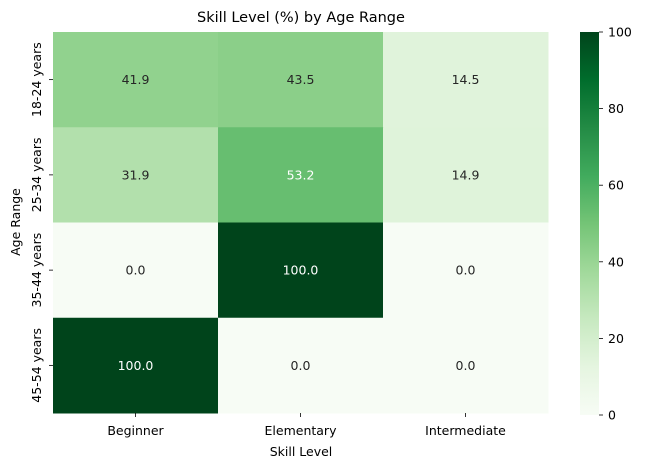  Describe the element at coordinates (36, 365) in the screenshot. I see `y-tick-label: 45-54 years` at that location.